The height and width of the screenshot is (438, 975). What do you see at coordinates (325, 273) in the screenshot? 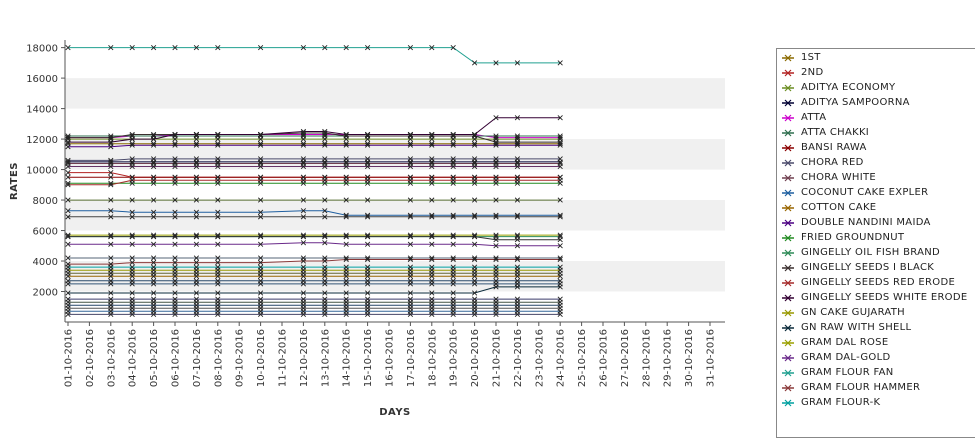
I see `extra-series-4-marker` at bounding box center [325, 273].